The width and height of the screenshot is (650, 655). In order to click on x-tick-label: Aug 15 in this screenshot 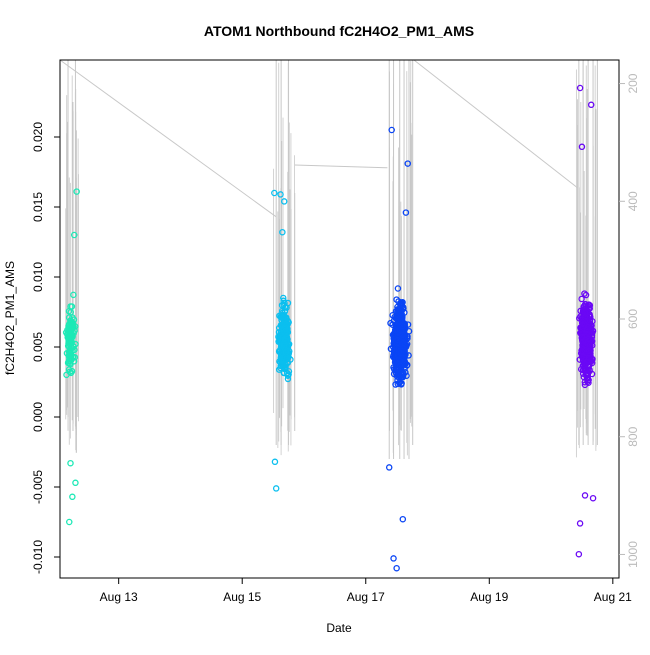, I will do `click(242, 597)`.